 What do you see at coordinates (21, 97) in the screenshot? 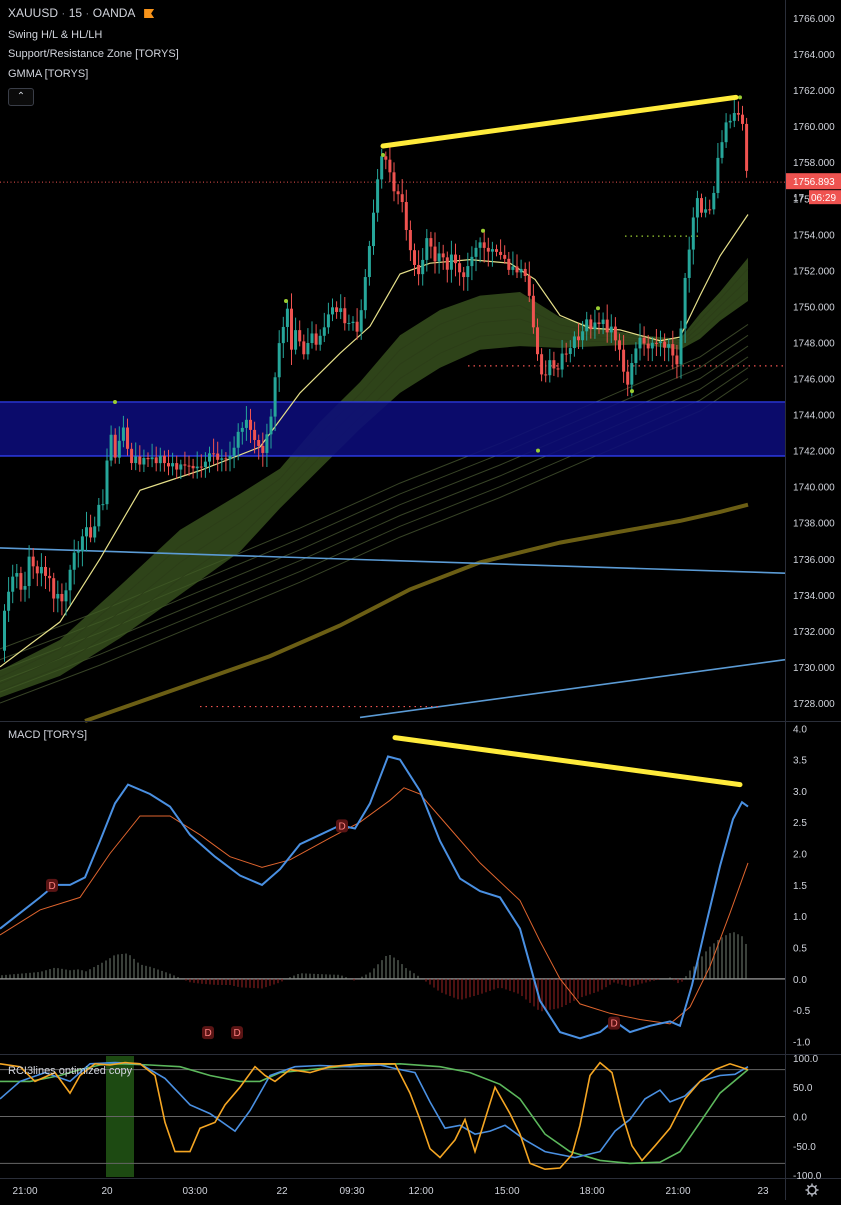
I see `collapse-legend-button: ⌃` at bounding box center [21, 97].